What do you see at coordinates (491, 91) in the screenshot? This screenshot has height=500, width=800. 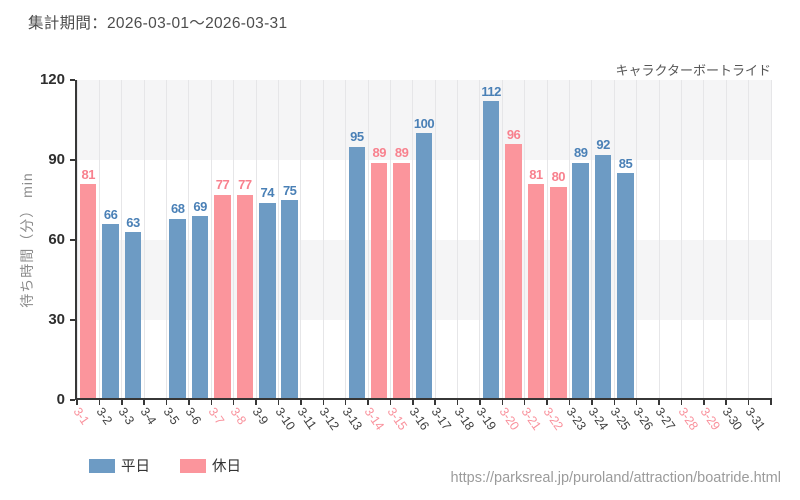 I see `bar-value-label: 112` at bounding box center [491, 91].